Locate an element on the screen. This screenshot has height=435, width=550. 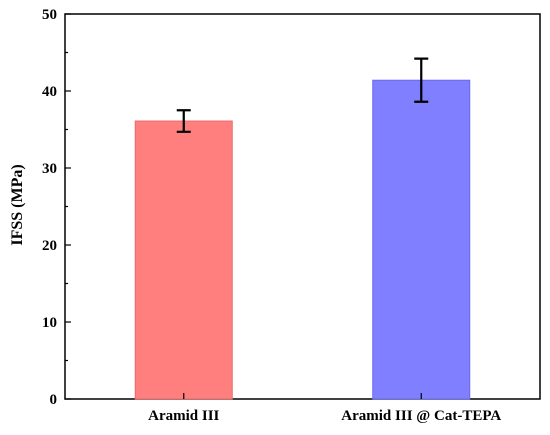
y-axis-ticks: 0 10 20 30 40 50 is located at coordinates (56, 207).